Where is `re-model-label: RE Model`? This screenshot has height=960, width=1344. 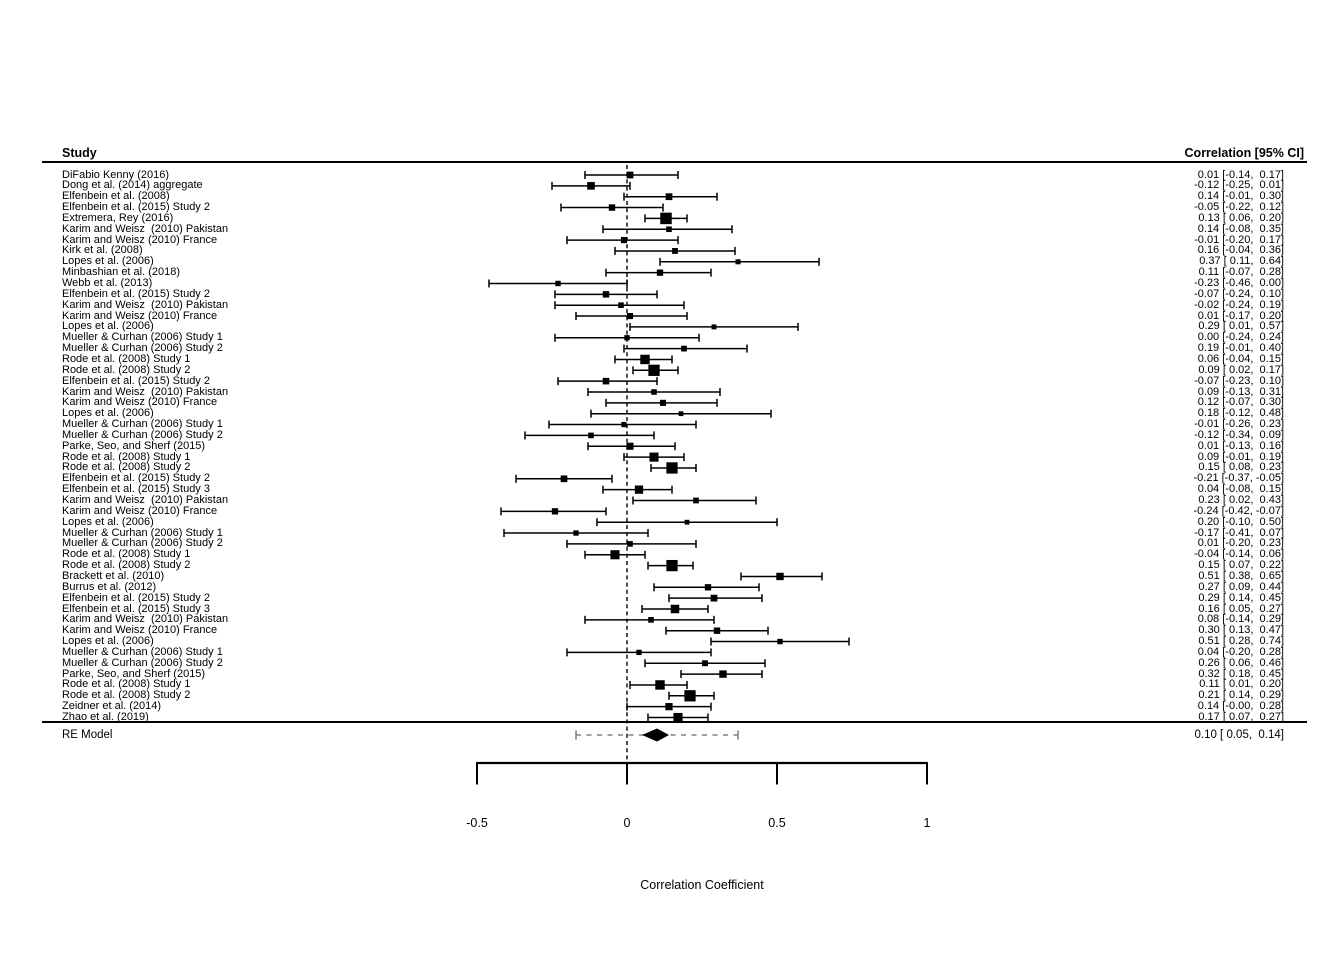
re-model-label: RE Model is located at coordinates (87, 734).